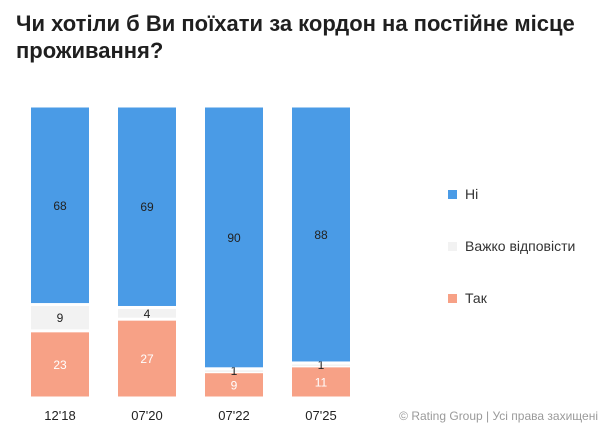  I want to click on data-label-vazhko-2: 1, so click(234, 371).